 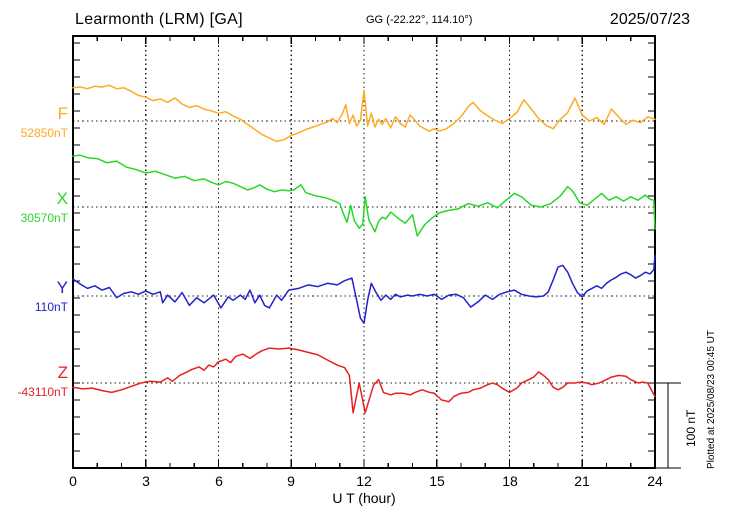 I want to click on plotted-at-note: Plotted at 2025/08/23 00:45 UT, so click(x=711, y=399).